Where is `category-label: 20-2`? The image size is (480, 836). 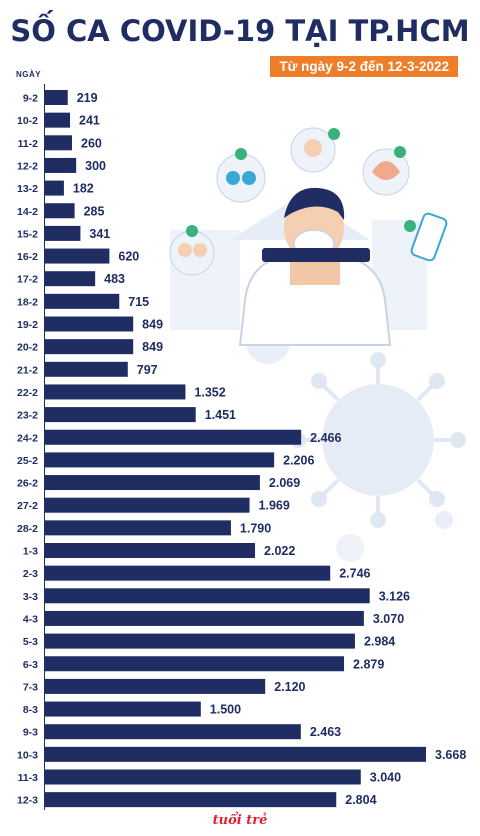
category-label: 20-2 is located at coordinates (27, 348).